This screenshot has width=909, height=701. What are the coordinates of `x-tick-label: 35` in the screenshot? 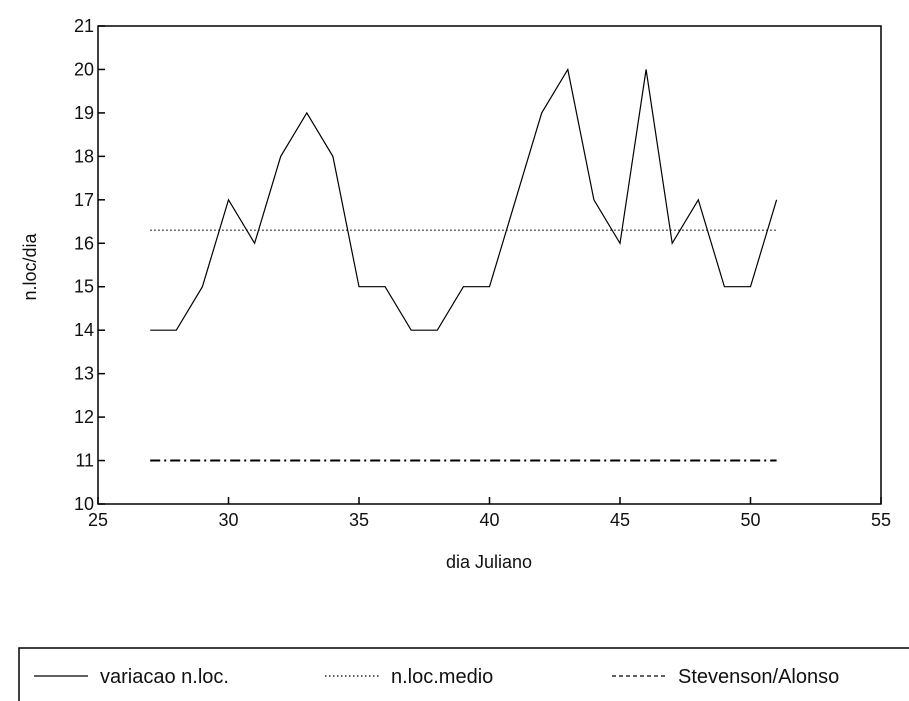 It's located at (359, 520).